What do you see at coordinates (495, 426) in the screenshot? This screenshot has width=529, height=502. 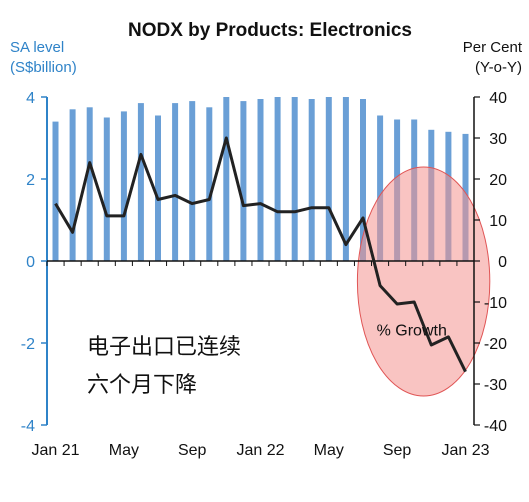 I see `right-tick-label: -40` at bounding box center [495, 426].